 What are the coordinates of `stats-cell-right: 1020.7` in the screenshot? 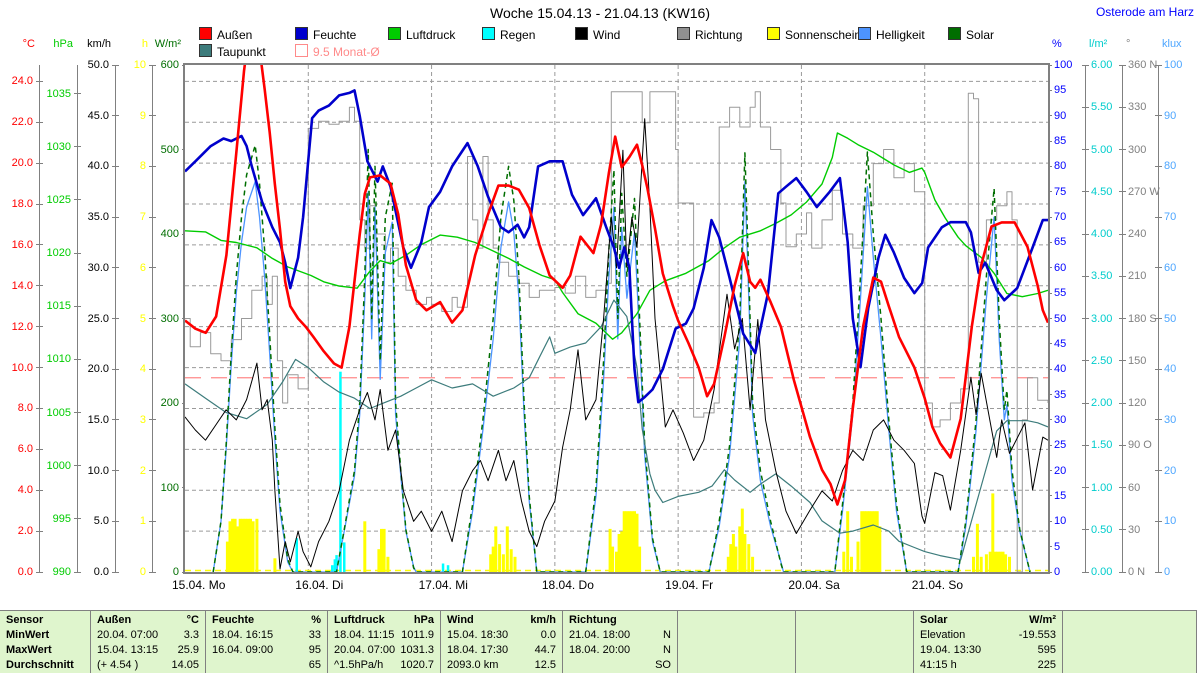 It's located at (417, 665).